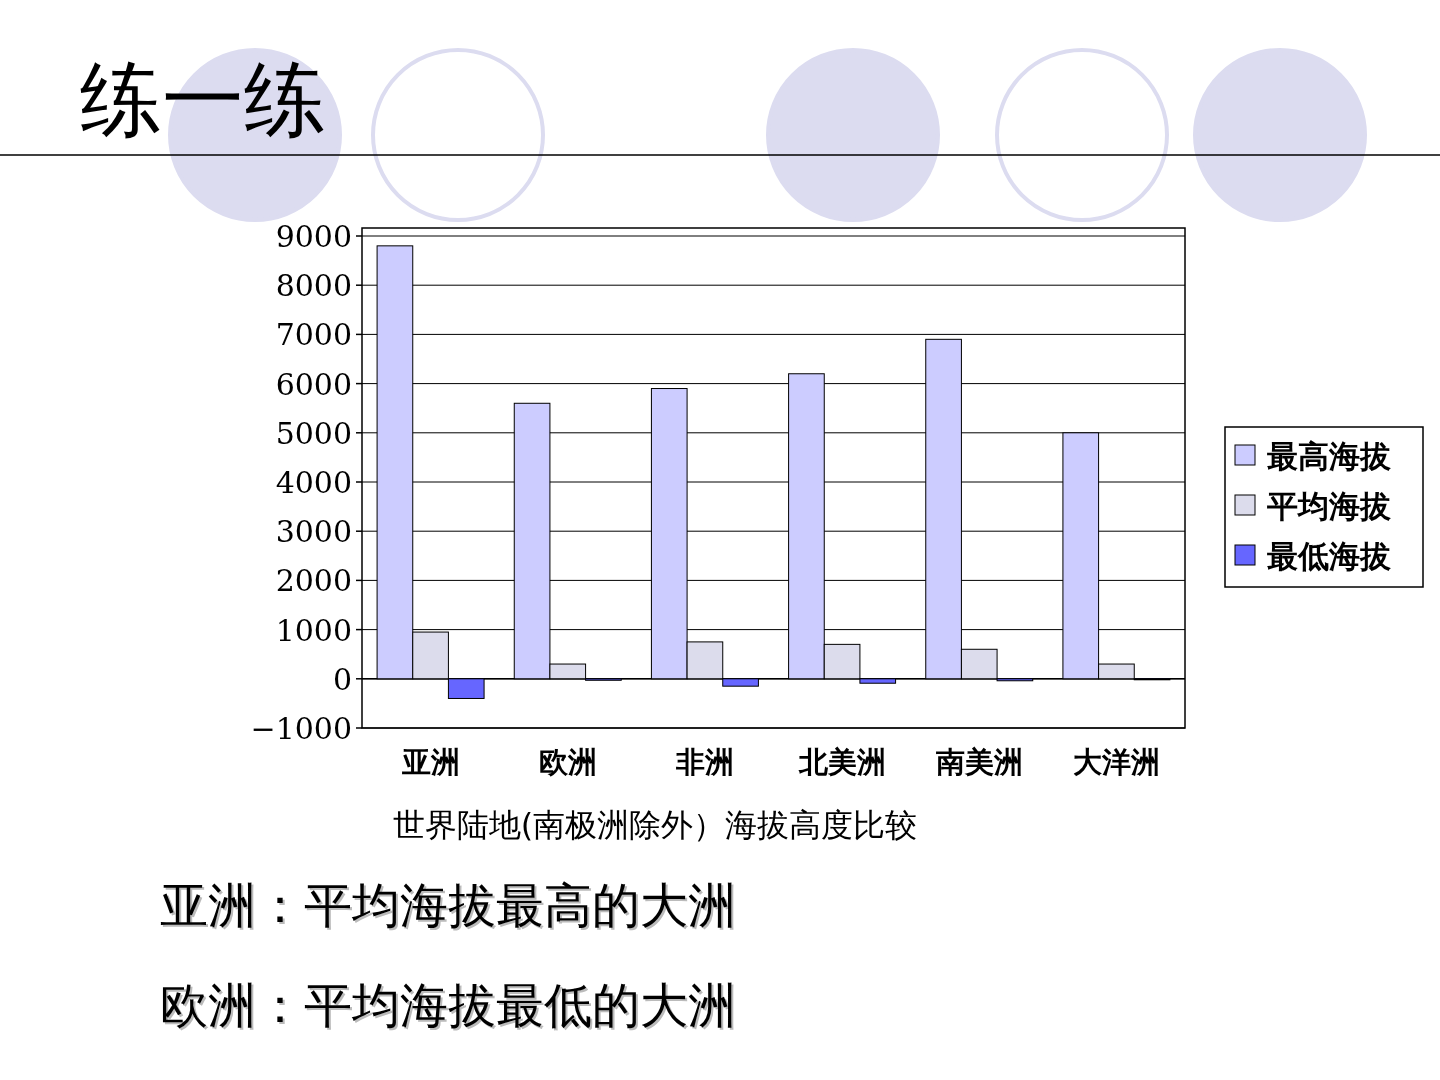 The image size is (1440, 1080). I want to click on x-axis-title: 世界陆地(南极洲除外）海拔高度比较, so click(655, 825).